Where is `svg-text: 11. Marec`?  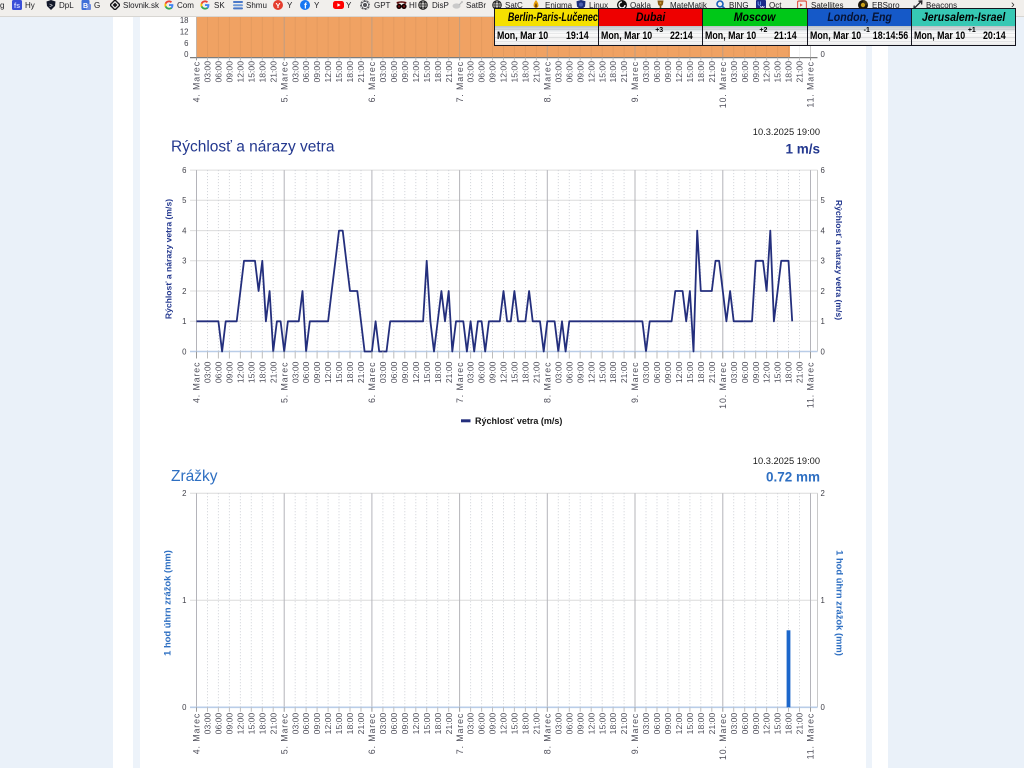
svg-text: 11. Marec is located at coordinates (811, 385).